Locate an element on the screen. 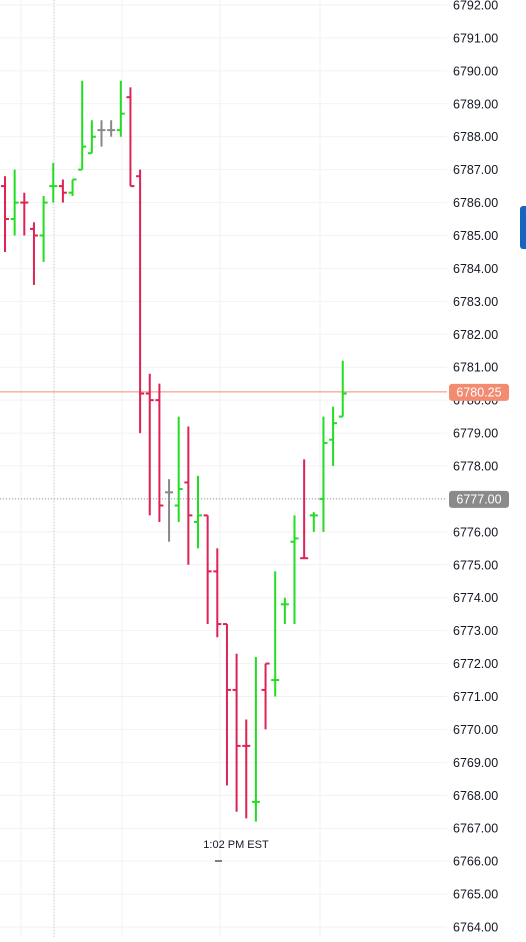 This screenshot has height=942, width=526. price-tick-label: 6788.00 is located at coordinates (475, 137).